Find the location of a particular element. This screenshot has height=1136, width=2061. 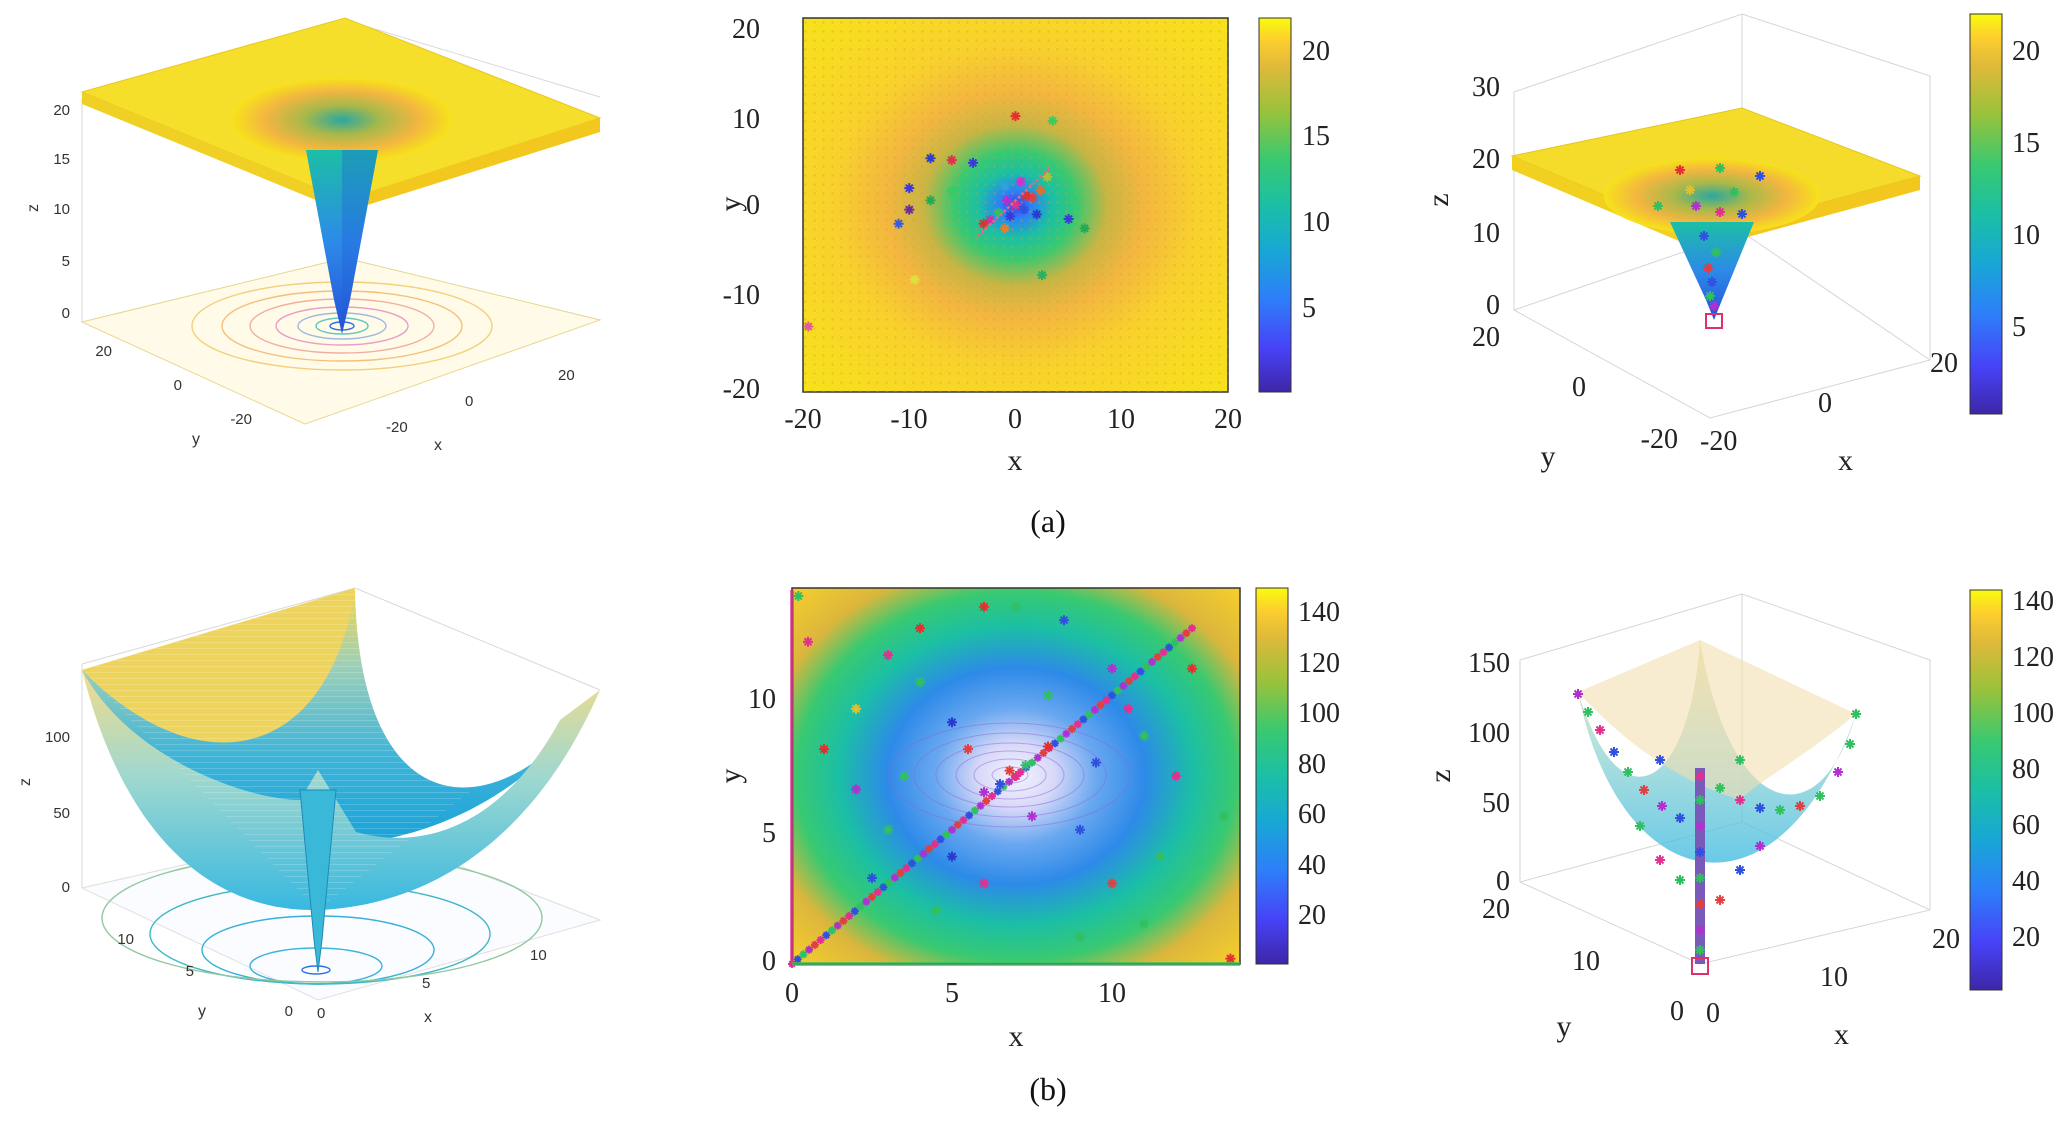

panel-b-x-label: x is located at coordinates (428, 1017).